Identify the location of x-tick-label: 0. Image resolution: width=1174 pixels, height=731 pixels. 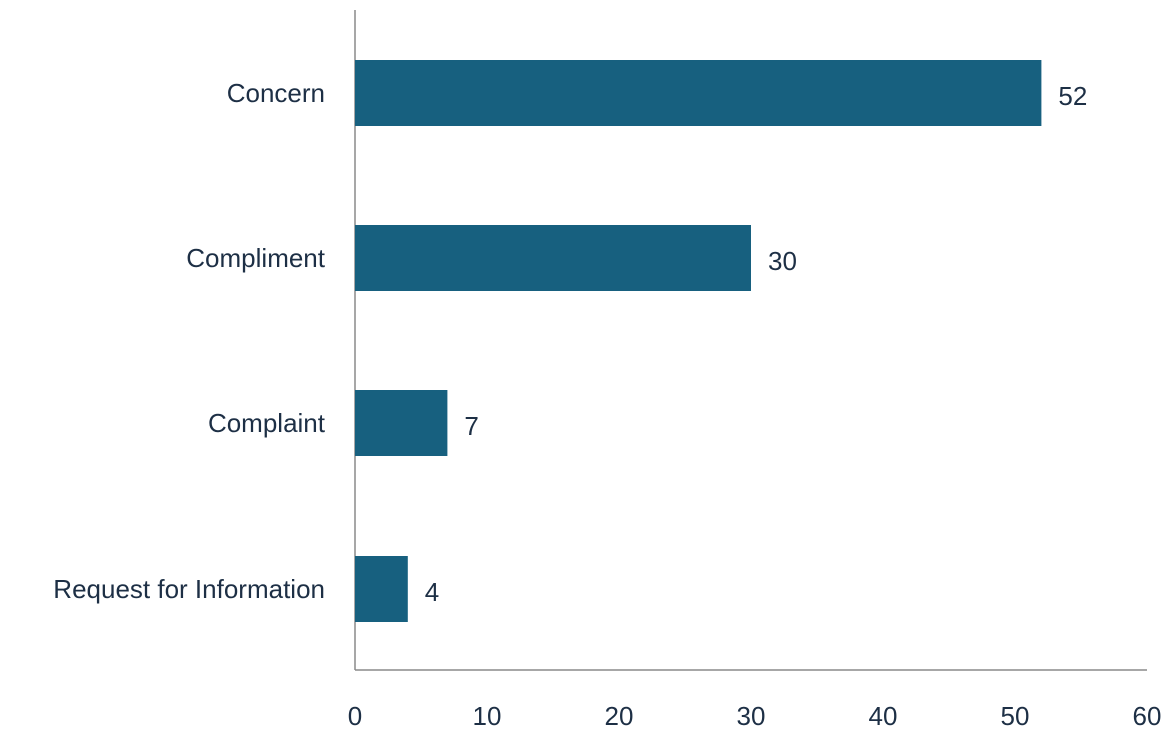
(355, 716).